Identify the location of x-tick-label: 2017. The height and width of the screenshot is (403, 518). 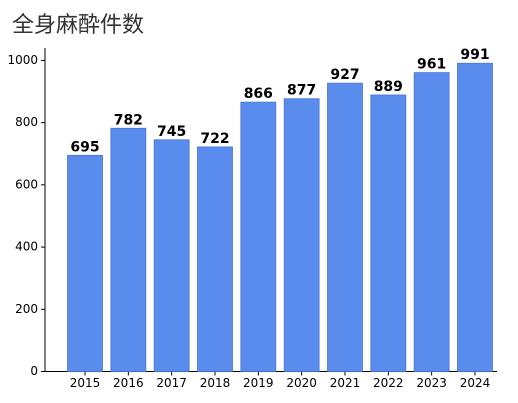
(171, 383).